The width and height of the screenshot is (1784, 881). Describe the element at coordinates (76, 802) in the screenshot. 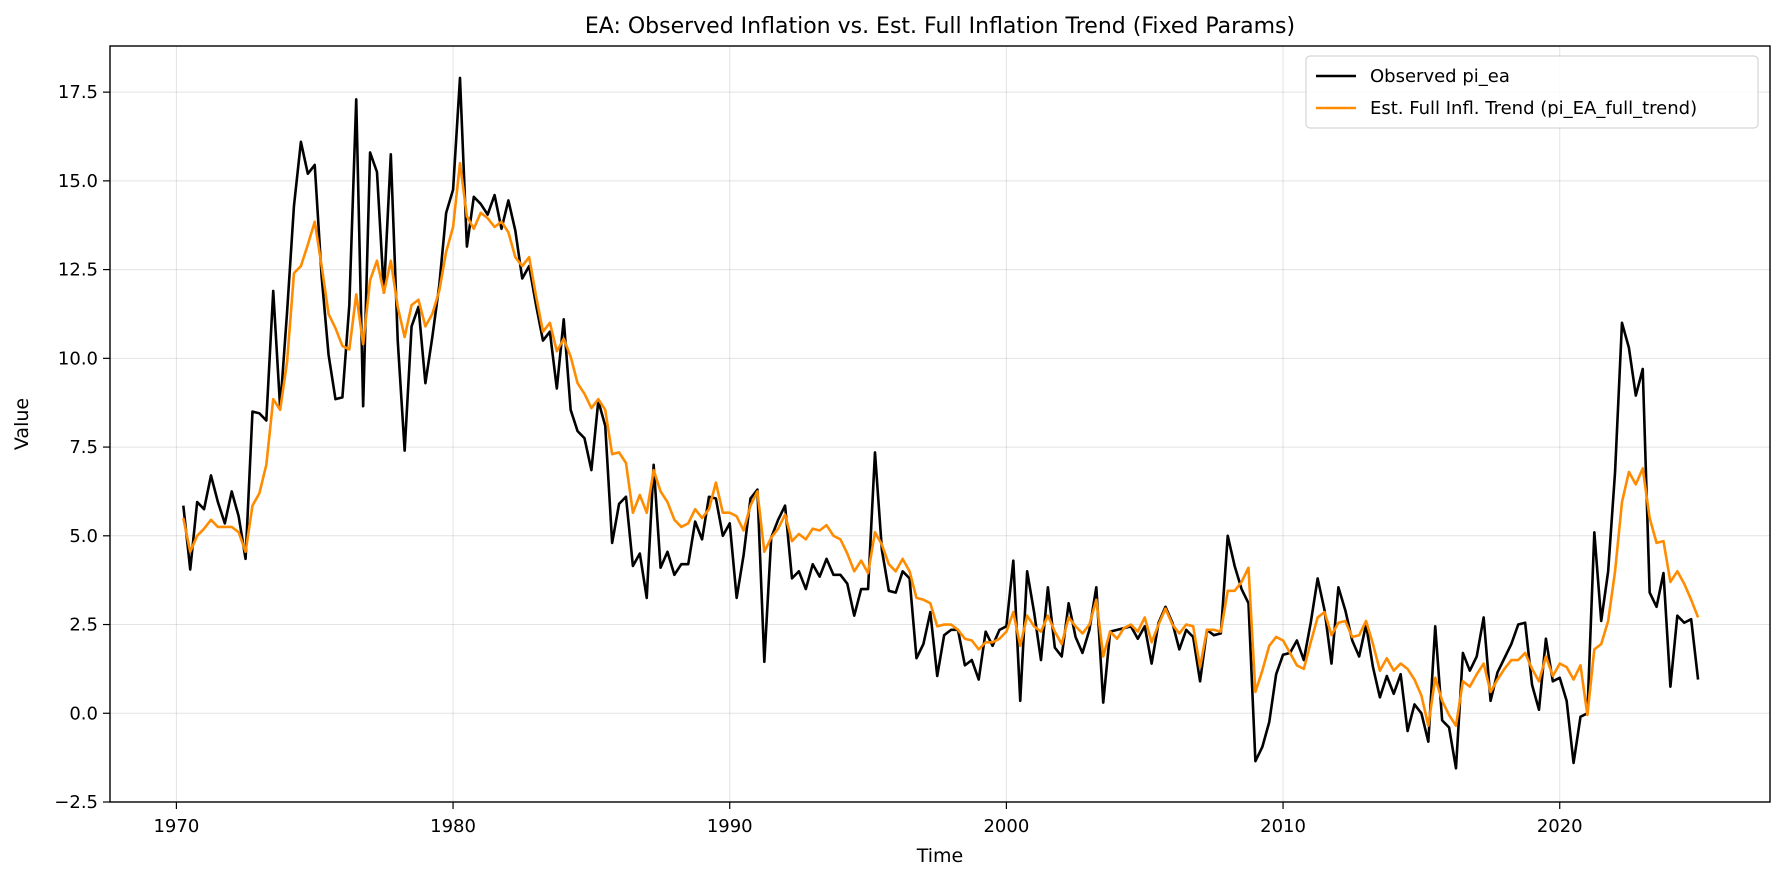

I see `y-tick-label: −2.5` at that location.